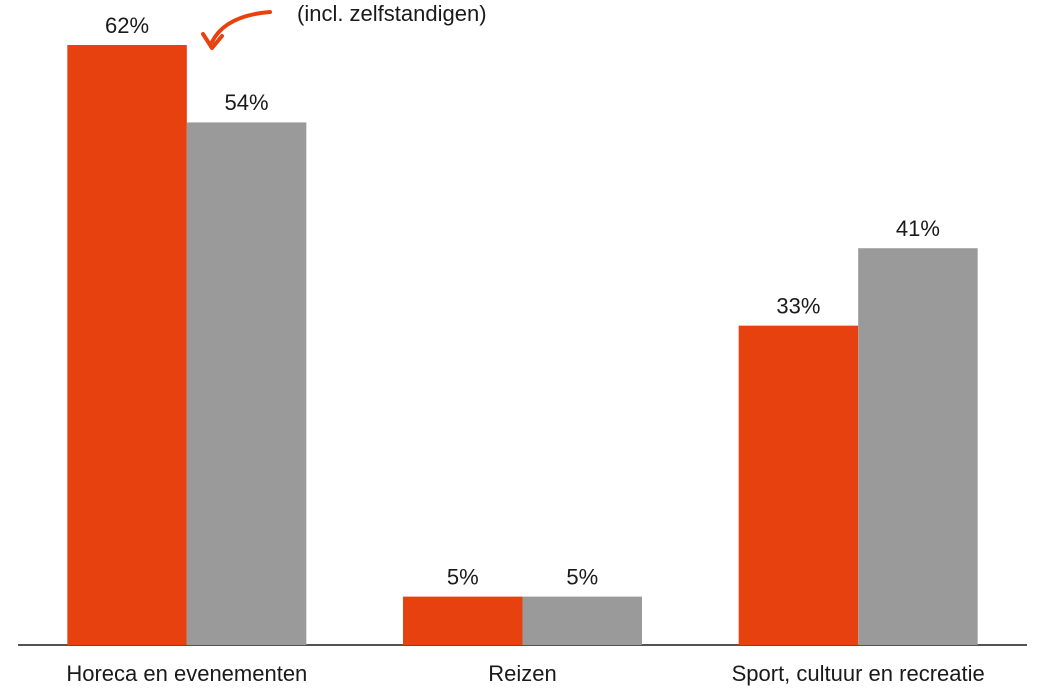  Describe the element at coordinates (212, 41) in the screenshot. I see `annotation-arrowhead` at that location.